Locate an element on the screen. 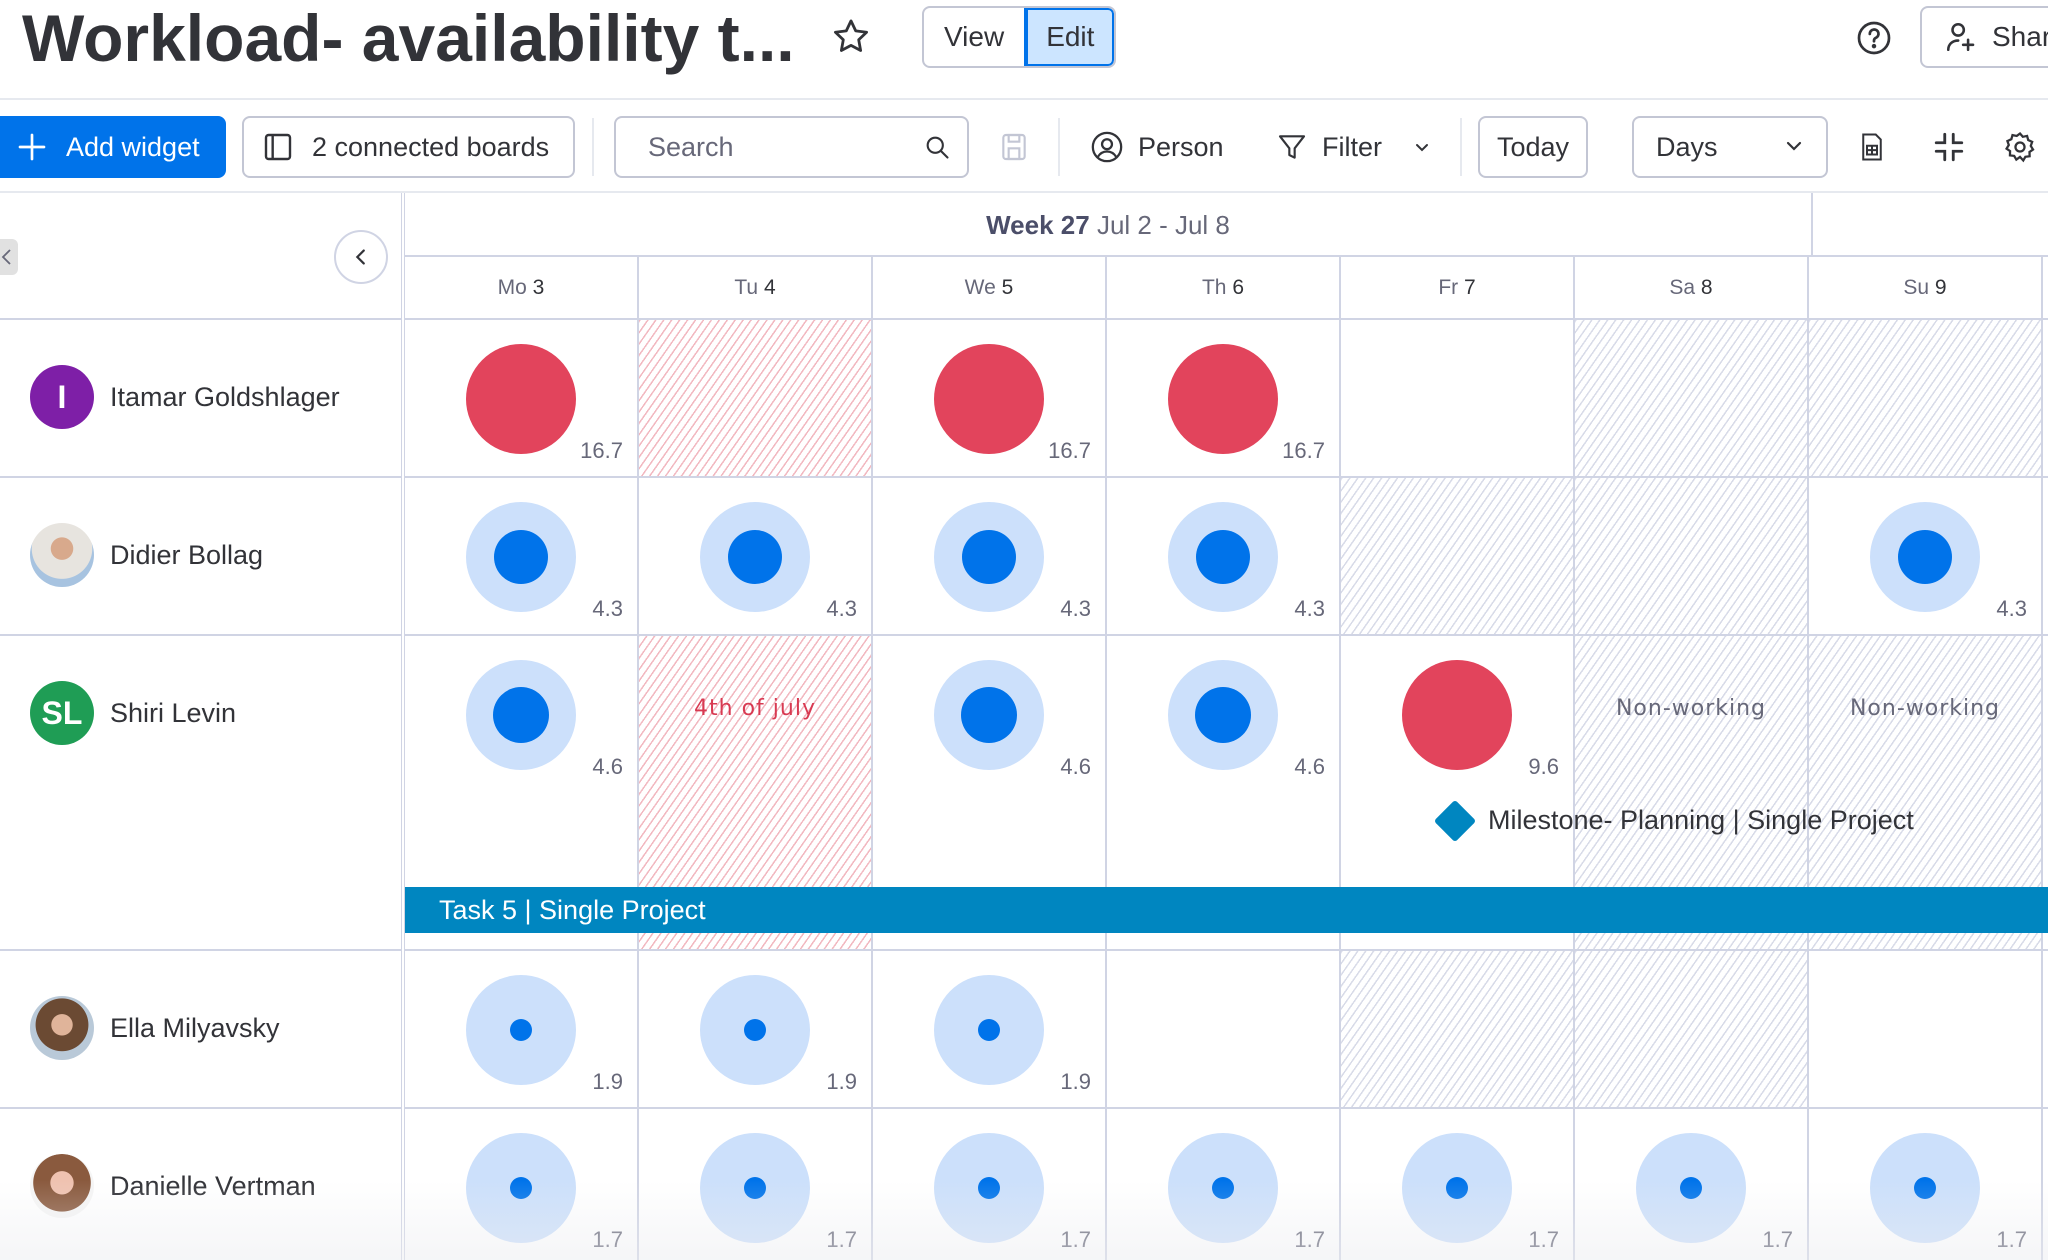  person-row: Didier Bollag is located at coordinates (200, 557).